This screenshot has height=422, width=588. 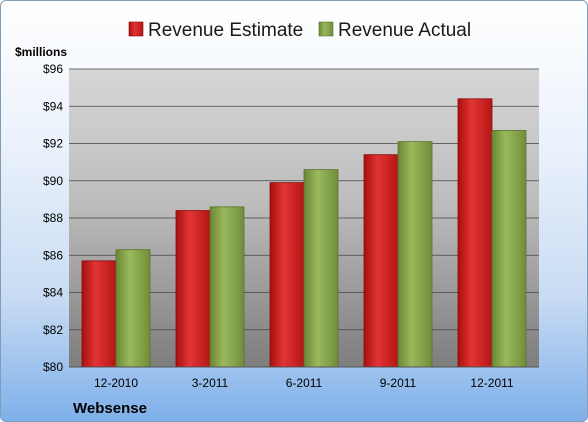 What do you see at coordinates (210, 383) in the screenshot?
I see `x-tick-label: 3-2011` at bounding box center [210, 383].